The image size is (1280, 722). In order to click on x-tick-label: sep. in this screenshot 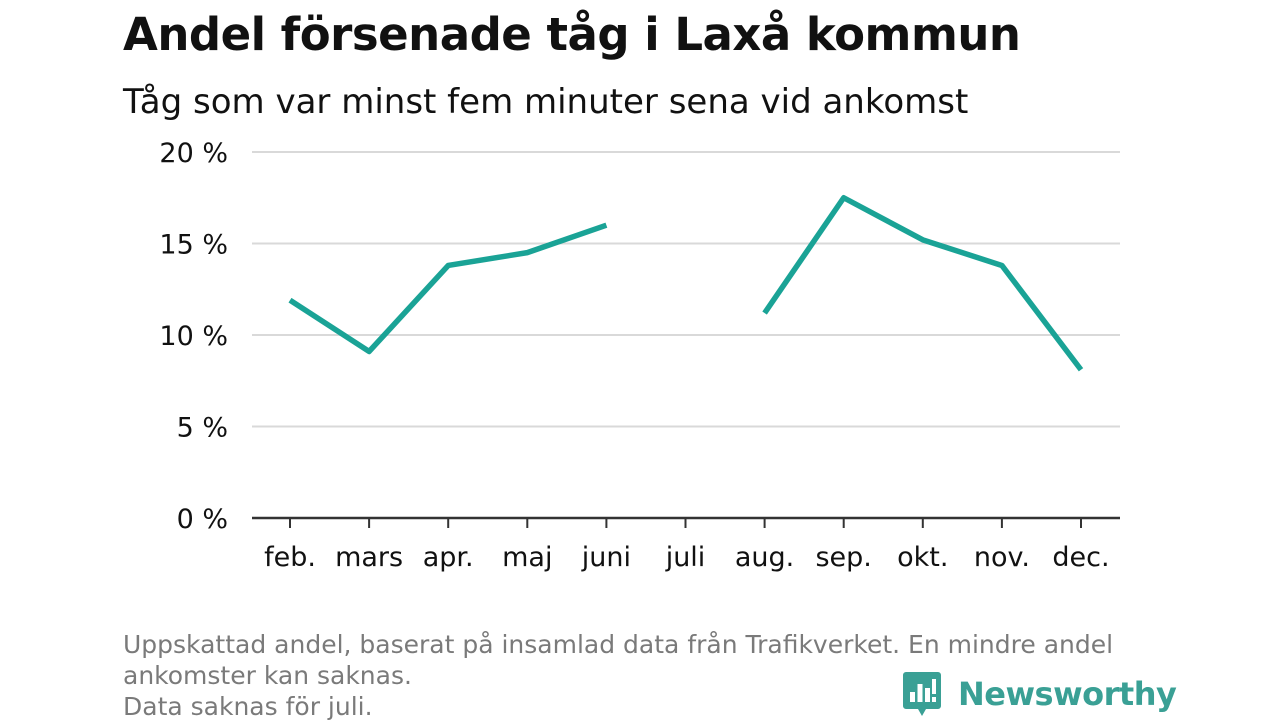, I will do `click(843, 557)`.